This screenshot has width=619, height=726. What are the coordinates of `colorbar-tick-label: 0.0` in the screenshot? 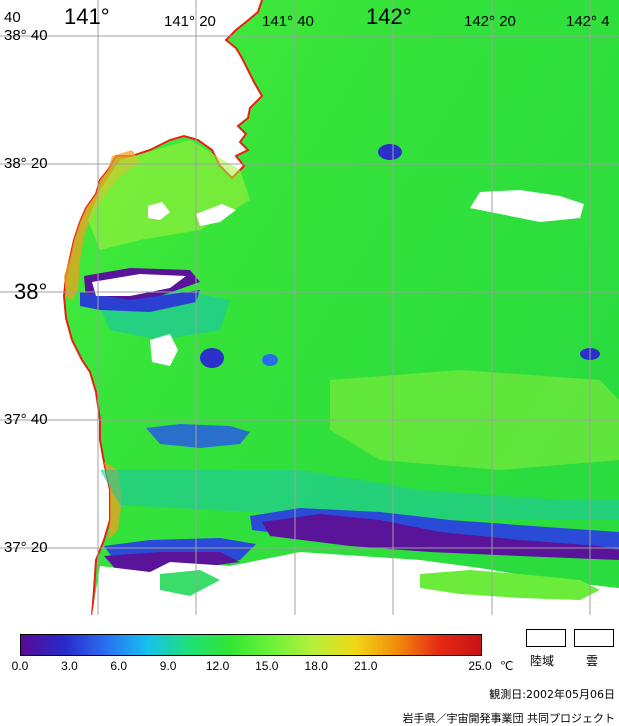 It's located at (20, 666).